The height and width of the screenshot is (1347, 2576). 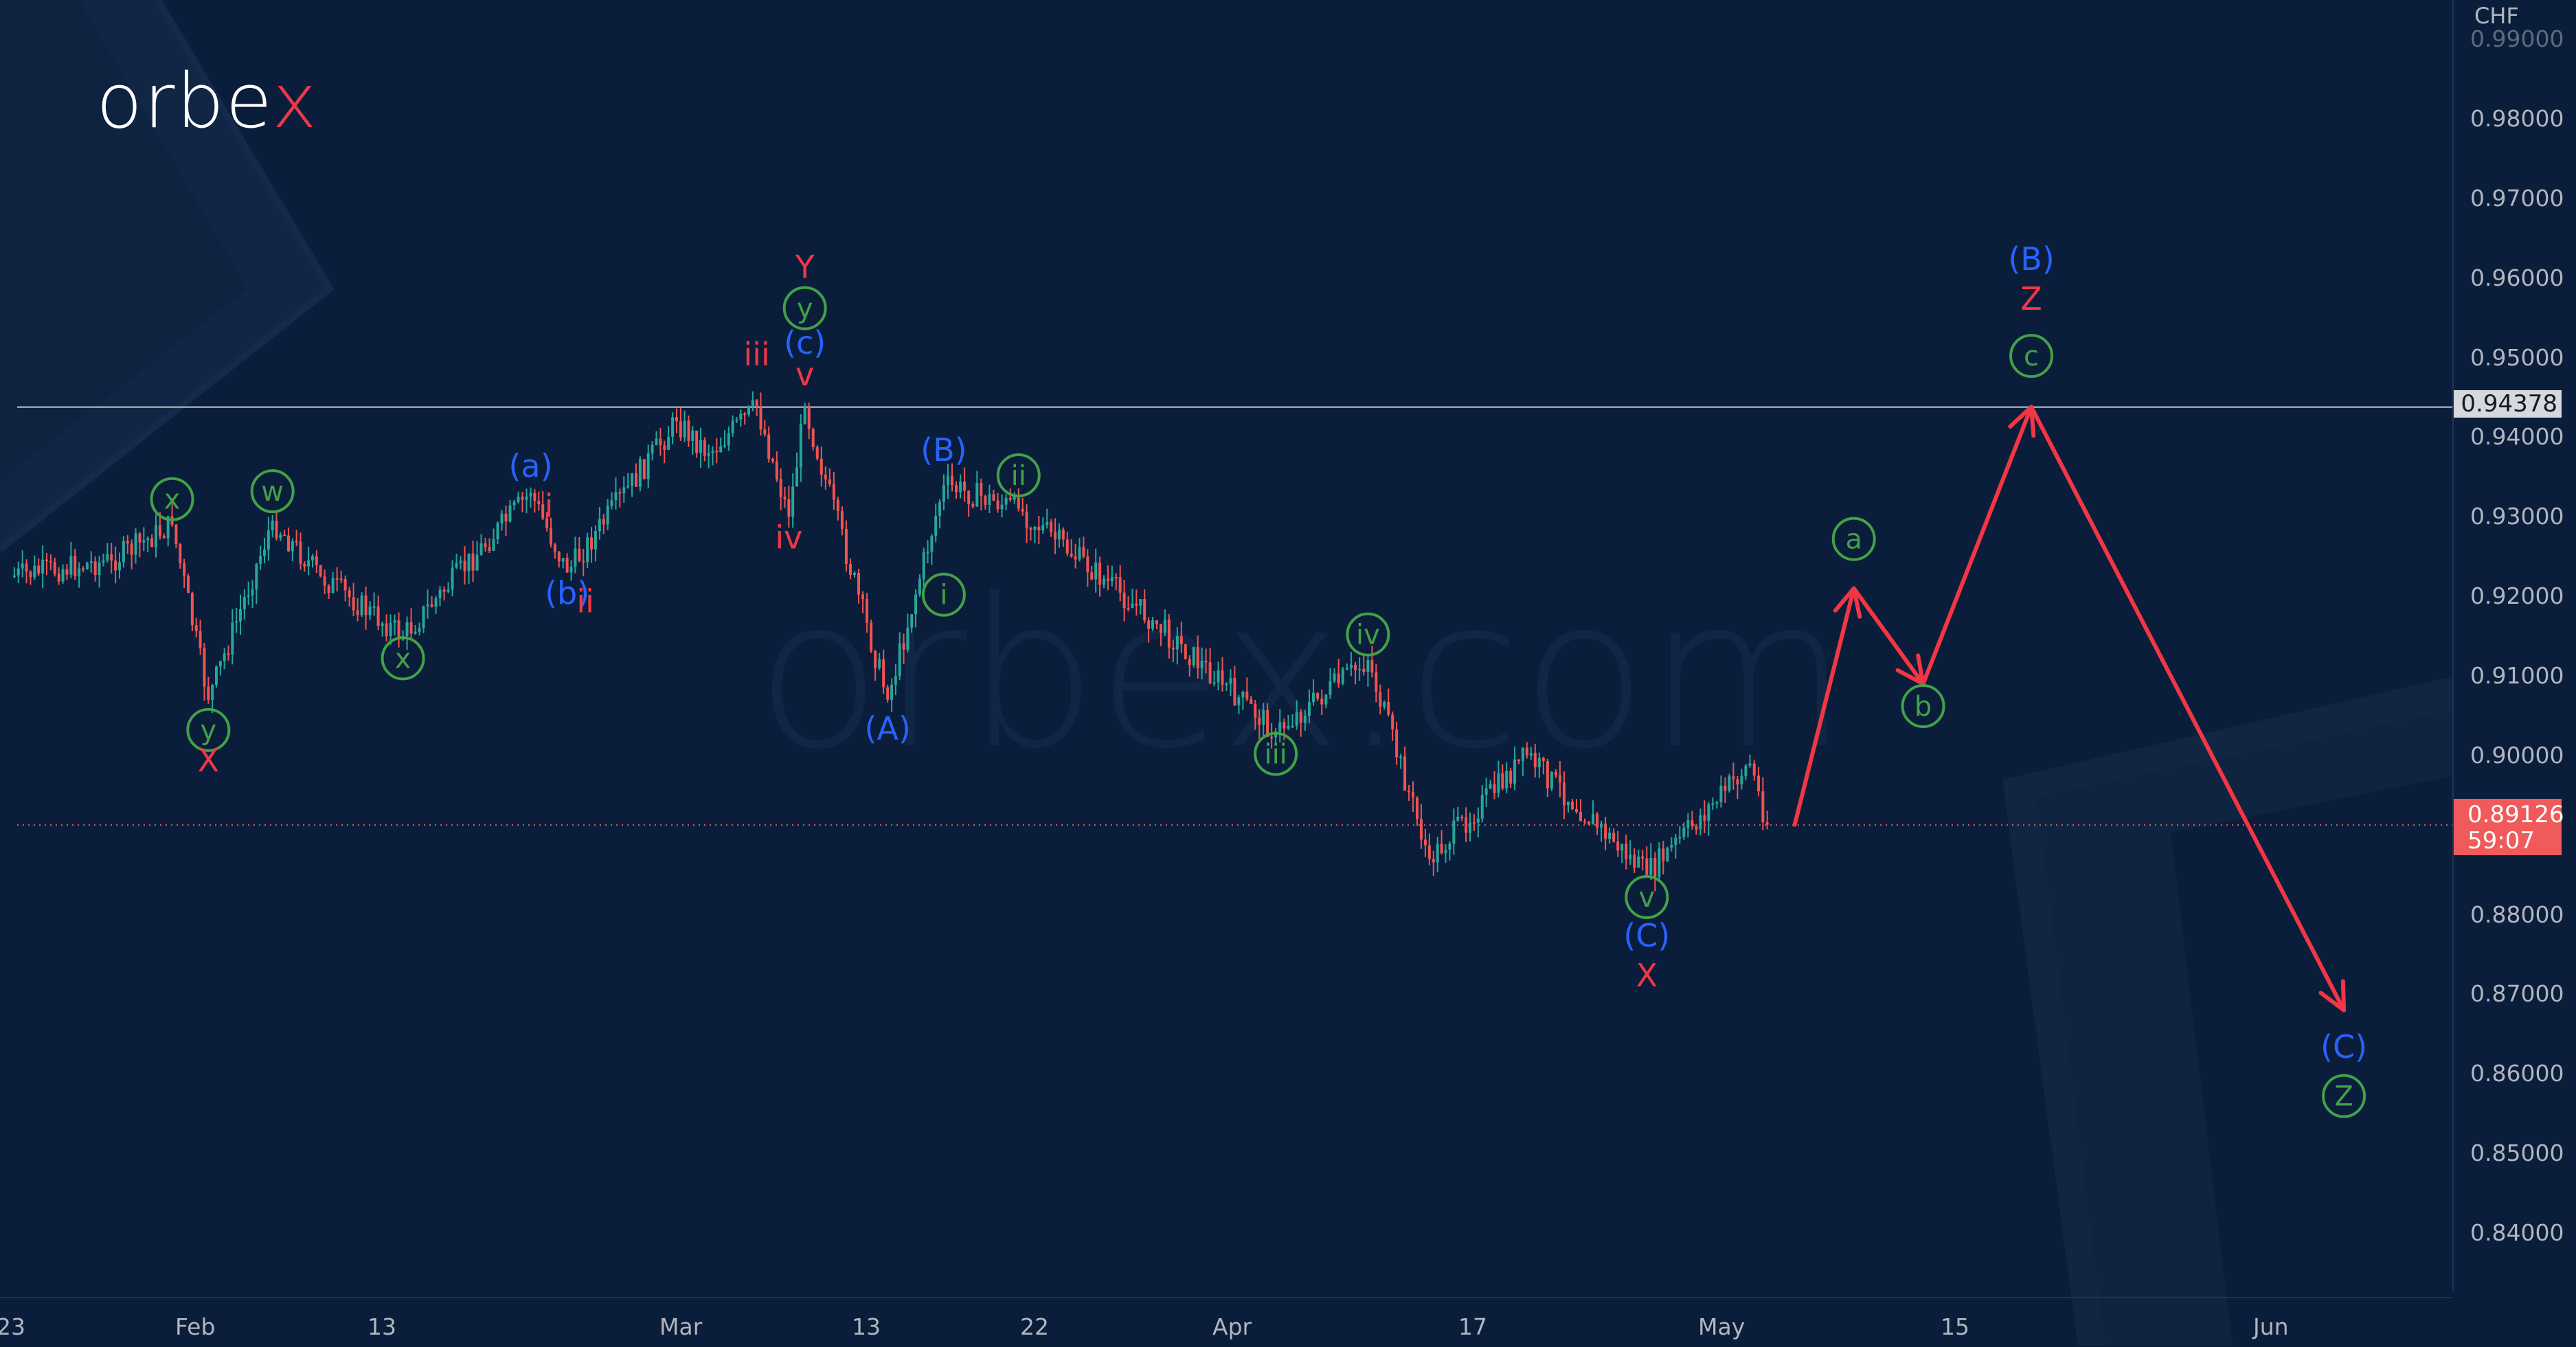 What do you see at coordinates (2517, 357) in the screenshot?
I see `price-tick: 0.95000` at bounding box center [2517, 357].